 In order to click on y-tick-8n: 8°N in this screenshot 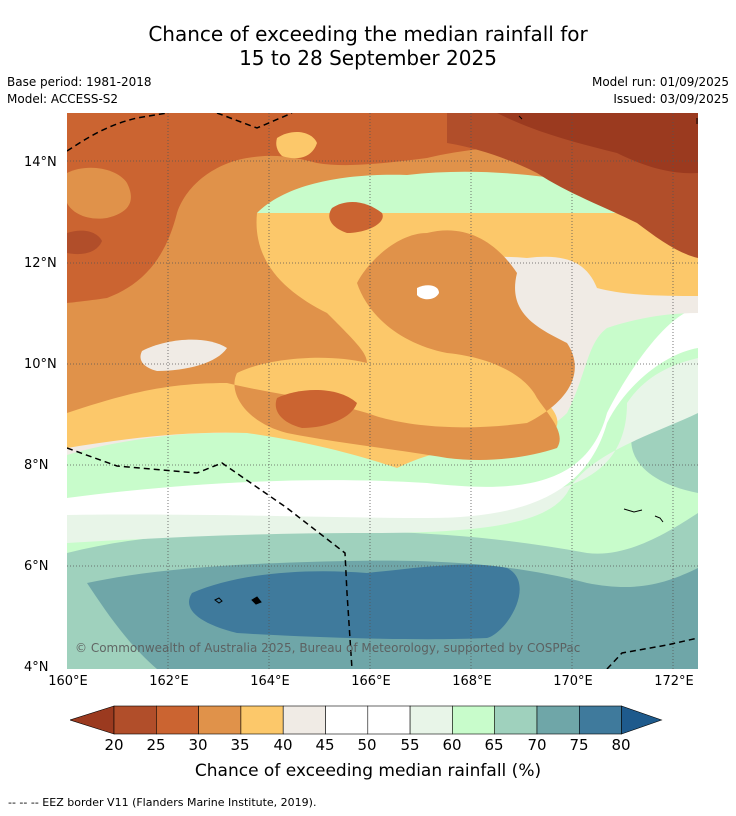, I will do `click(36, 465)`.